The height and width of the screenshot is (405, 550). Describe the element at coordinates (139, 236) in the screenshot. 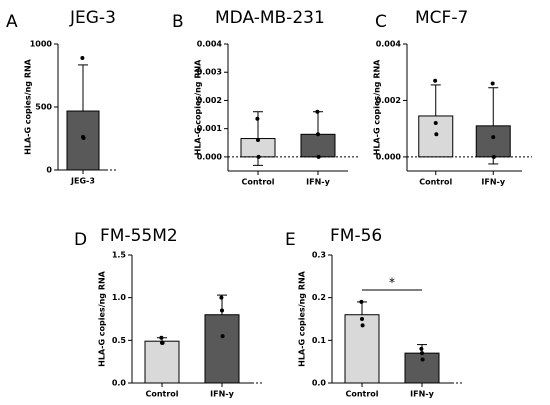

I see `chart-title: FM-55M2` at that location.